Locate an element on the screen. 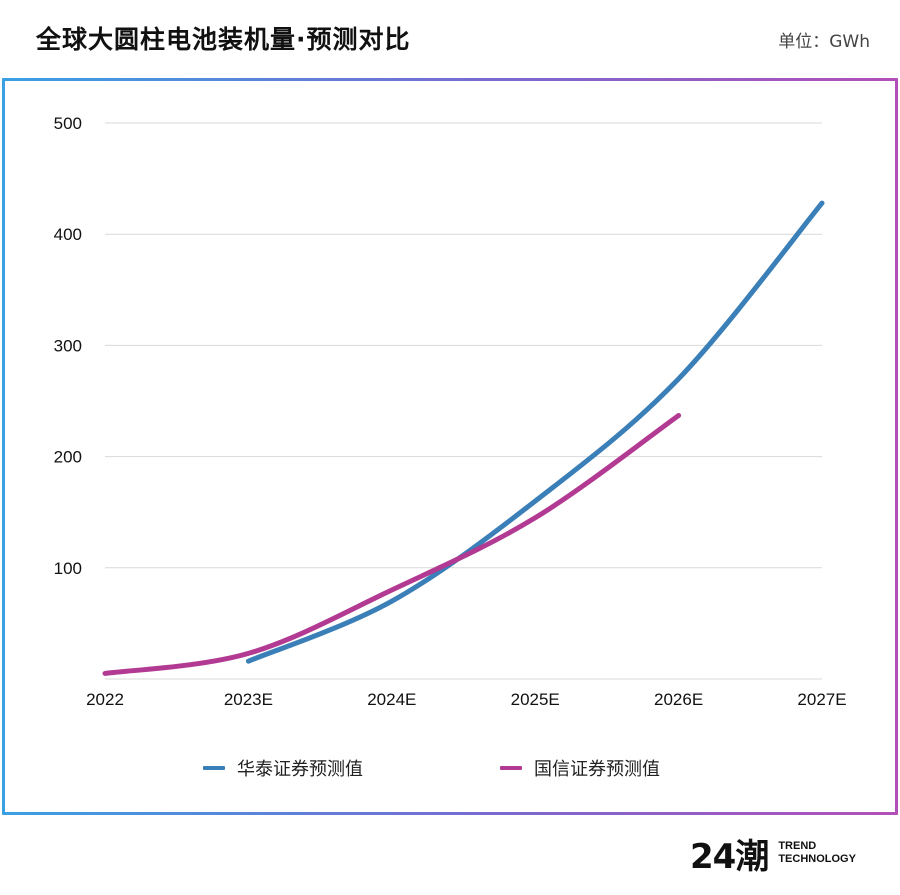 The height and width of the screenshot is (895, 900). x-tick-label: 2027E is located at coordinates (821, 699).